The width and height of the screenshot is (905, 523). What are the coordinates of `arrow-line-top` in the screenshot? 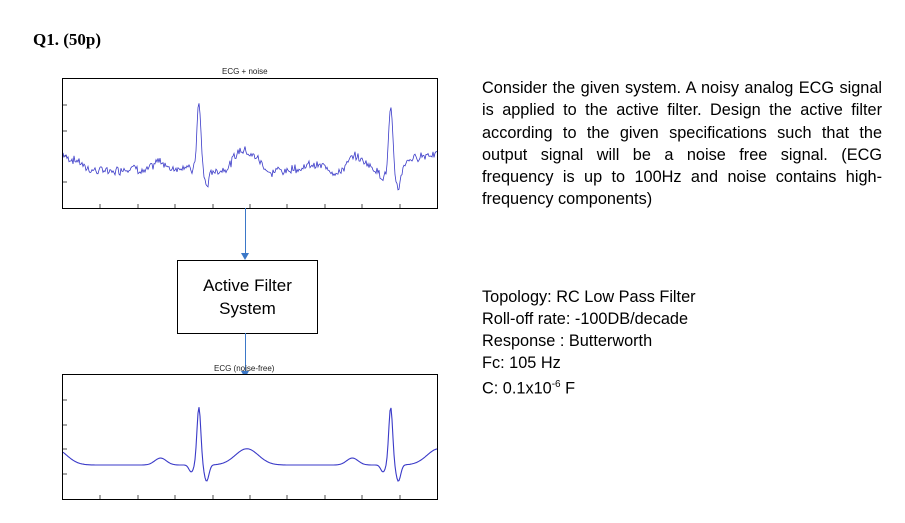 It's located at (245, 232).